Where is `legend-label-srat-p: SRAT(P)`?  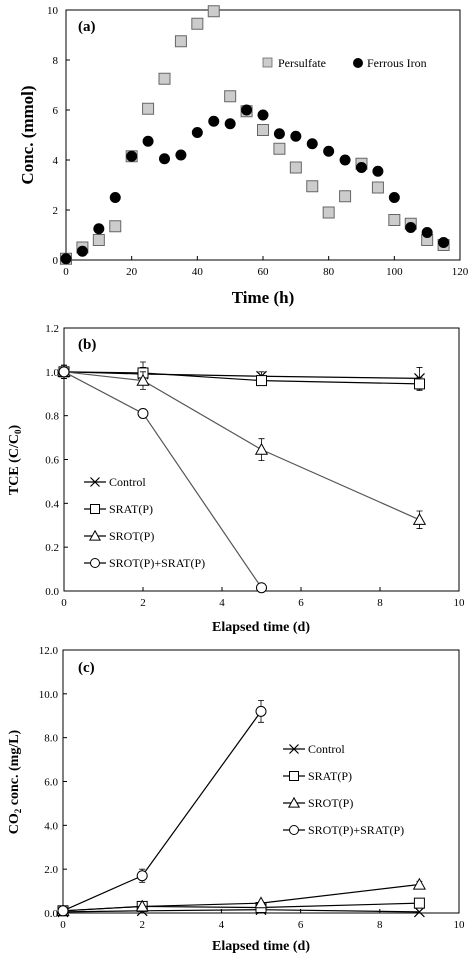
legend-label-srat-p: SRAT(P) is located at coordinates (330, 776).